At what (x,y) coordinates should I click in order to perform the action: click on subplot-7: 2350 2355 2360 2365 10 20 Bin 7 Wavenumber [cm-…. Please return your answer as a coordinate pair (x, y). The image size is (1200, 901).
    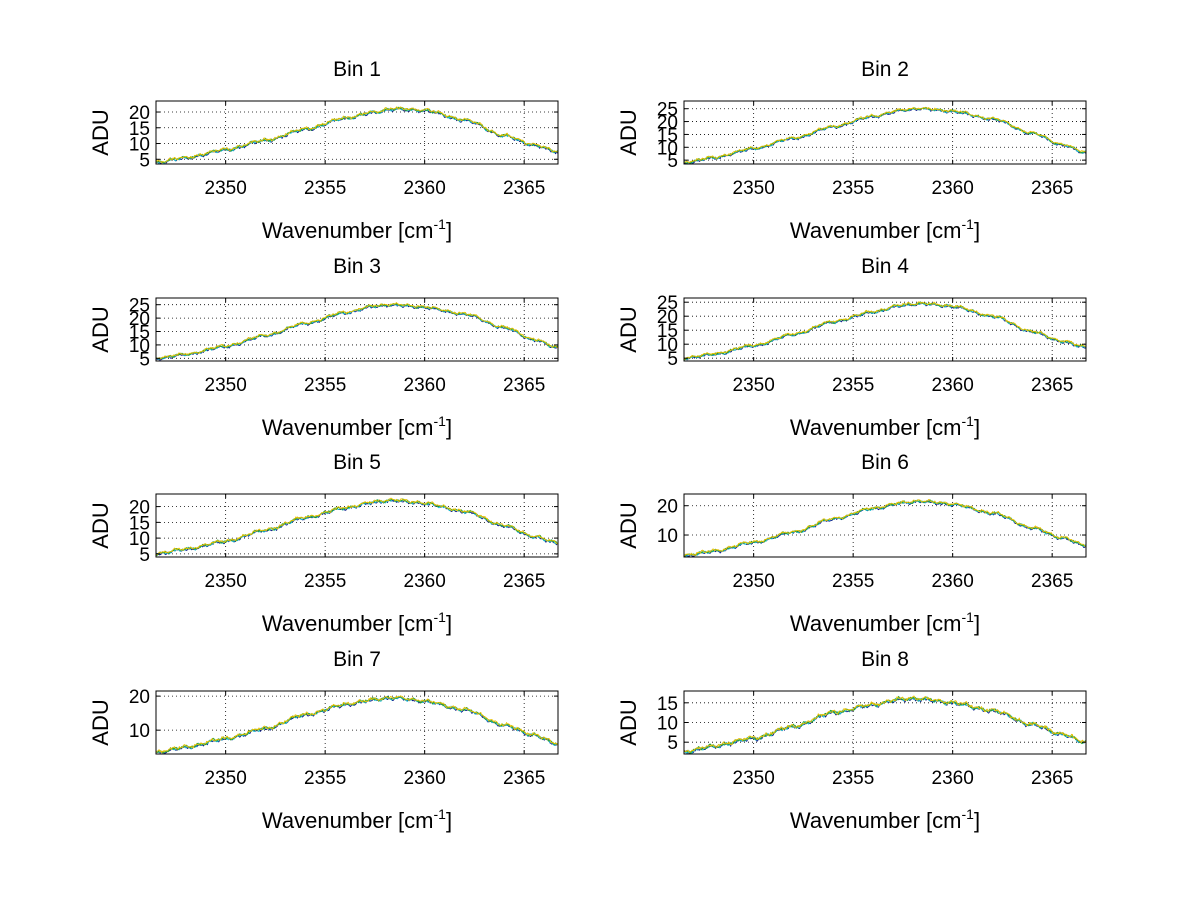
    Looking at the image, I should click on (323, 740).